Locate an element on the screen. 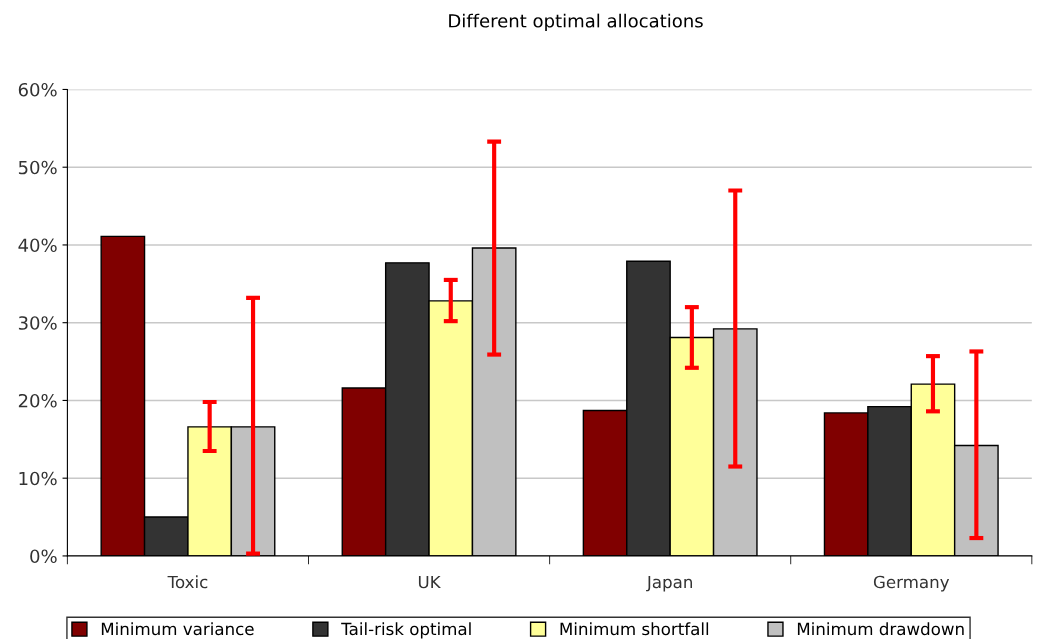 This screenshot has width=1037, height=639. x-tick-label: Japan is located at coordinates (669, 583).